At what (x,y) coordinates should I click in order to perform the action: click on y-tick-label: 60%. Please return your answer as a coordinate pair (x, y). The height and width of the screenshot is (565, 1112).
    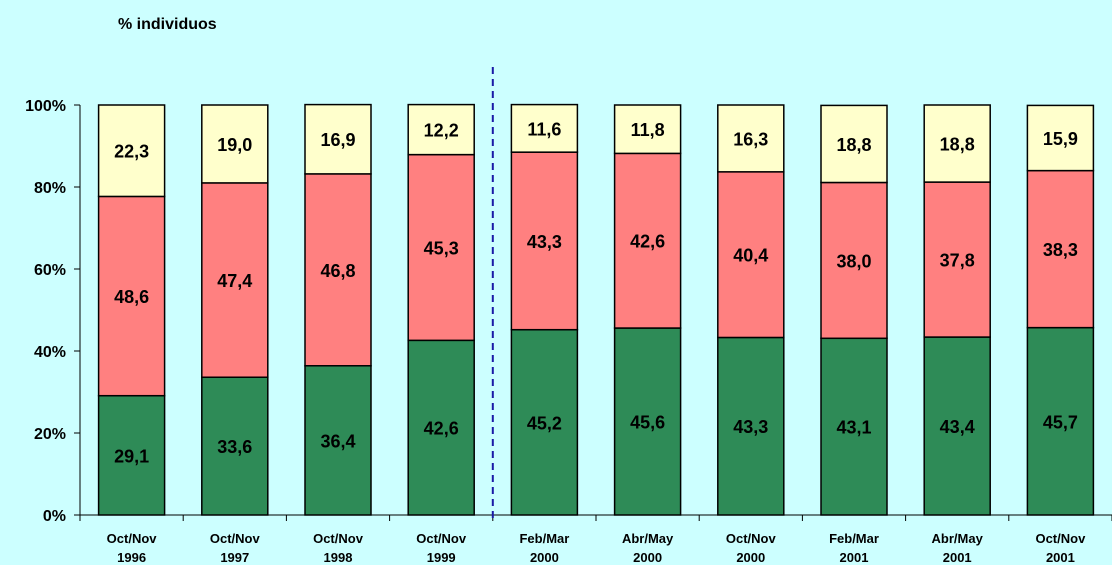
    Looking at the image, I should click on (50, 270).